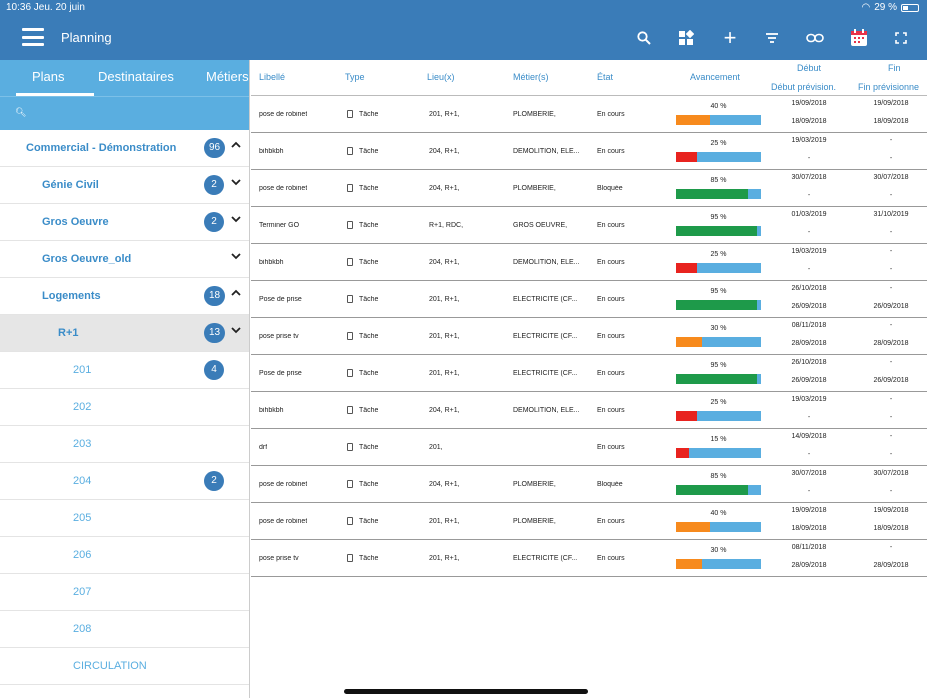  Describe the element at coordinates (33, 37) in the screenshot. I see `menu-icon` at that location.